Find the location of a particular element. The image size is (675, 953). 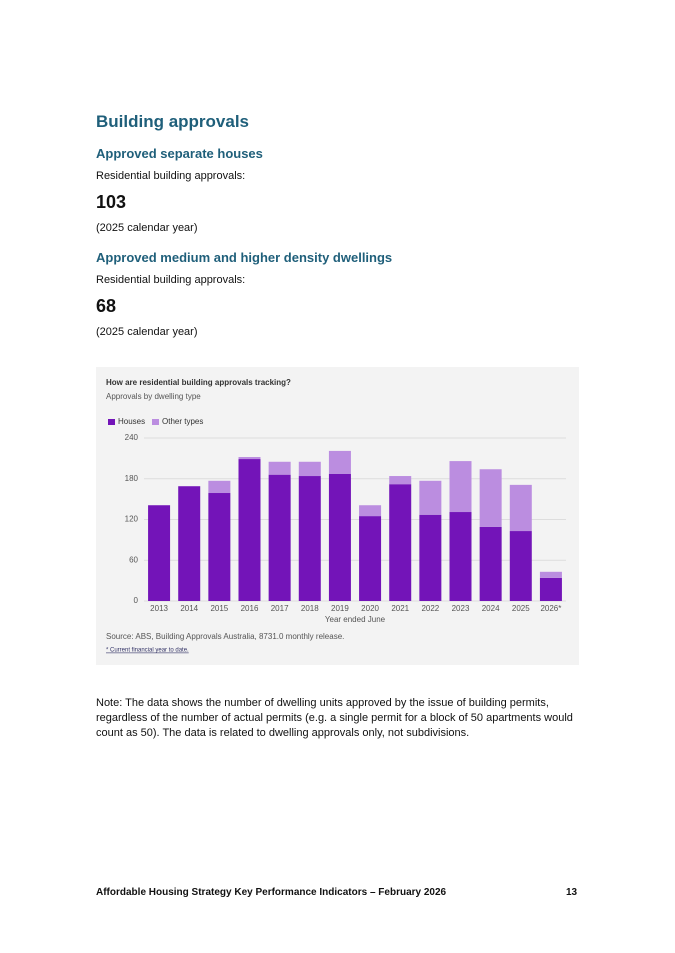

x-tick-label: 2023 is located at coordinates (461, 608).